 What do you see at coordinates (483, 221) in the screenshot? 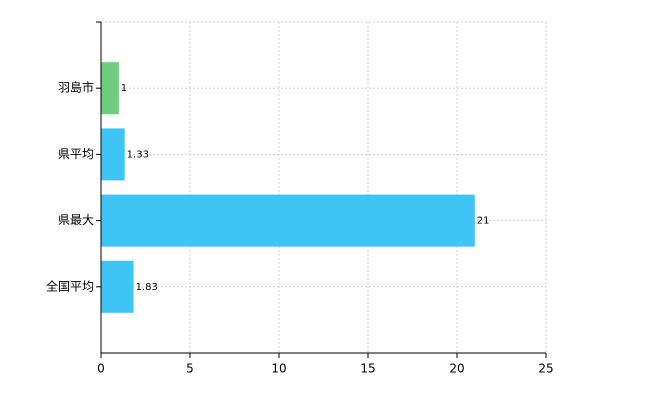
I see `value-label: 21` at bounding box center [483, 221].